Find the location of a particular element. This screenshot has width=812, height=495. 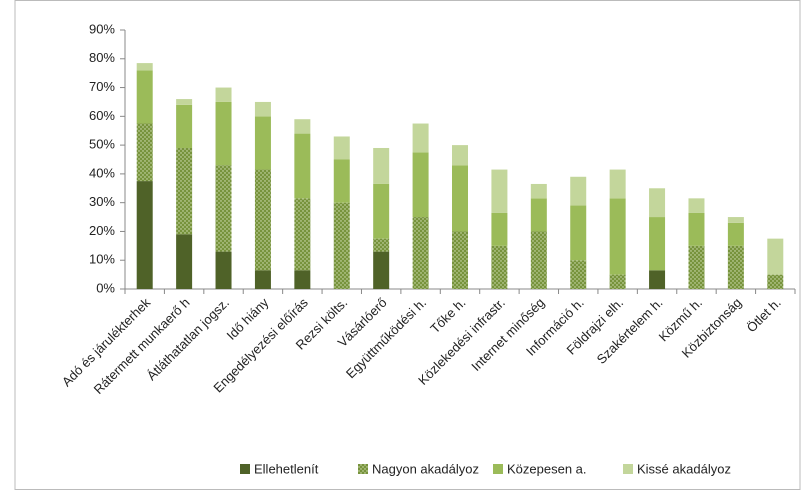

y-tick-label: 60% is located at coordinates (102, 115).